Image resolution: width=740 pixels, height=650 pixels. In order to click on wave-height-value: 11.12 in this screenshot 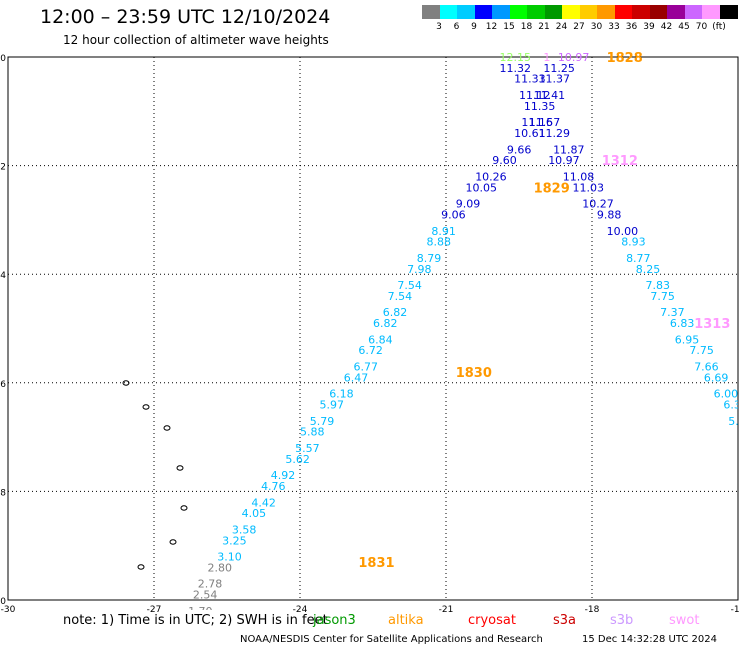, I will do `click(535, 95)`.